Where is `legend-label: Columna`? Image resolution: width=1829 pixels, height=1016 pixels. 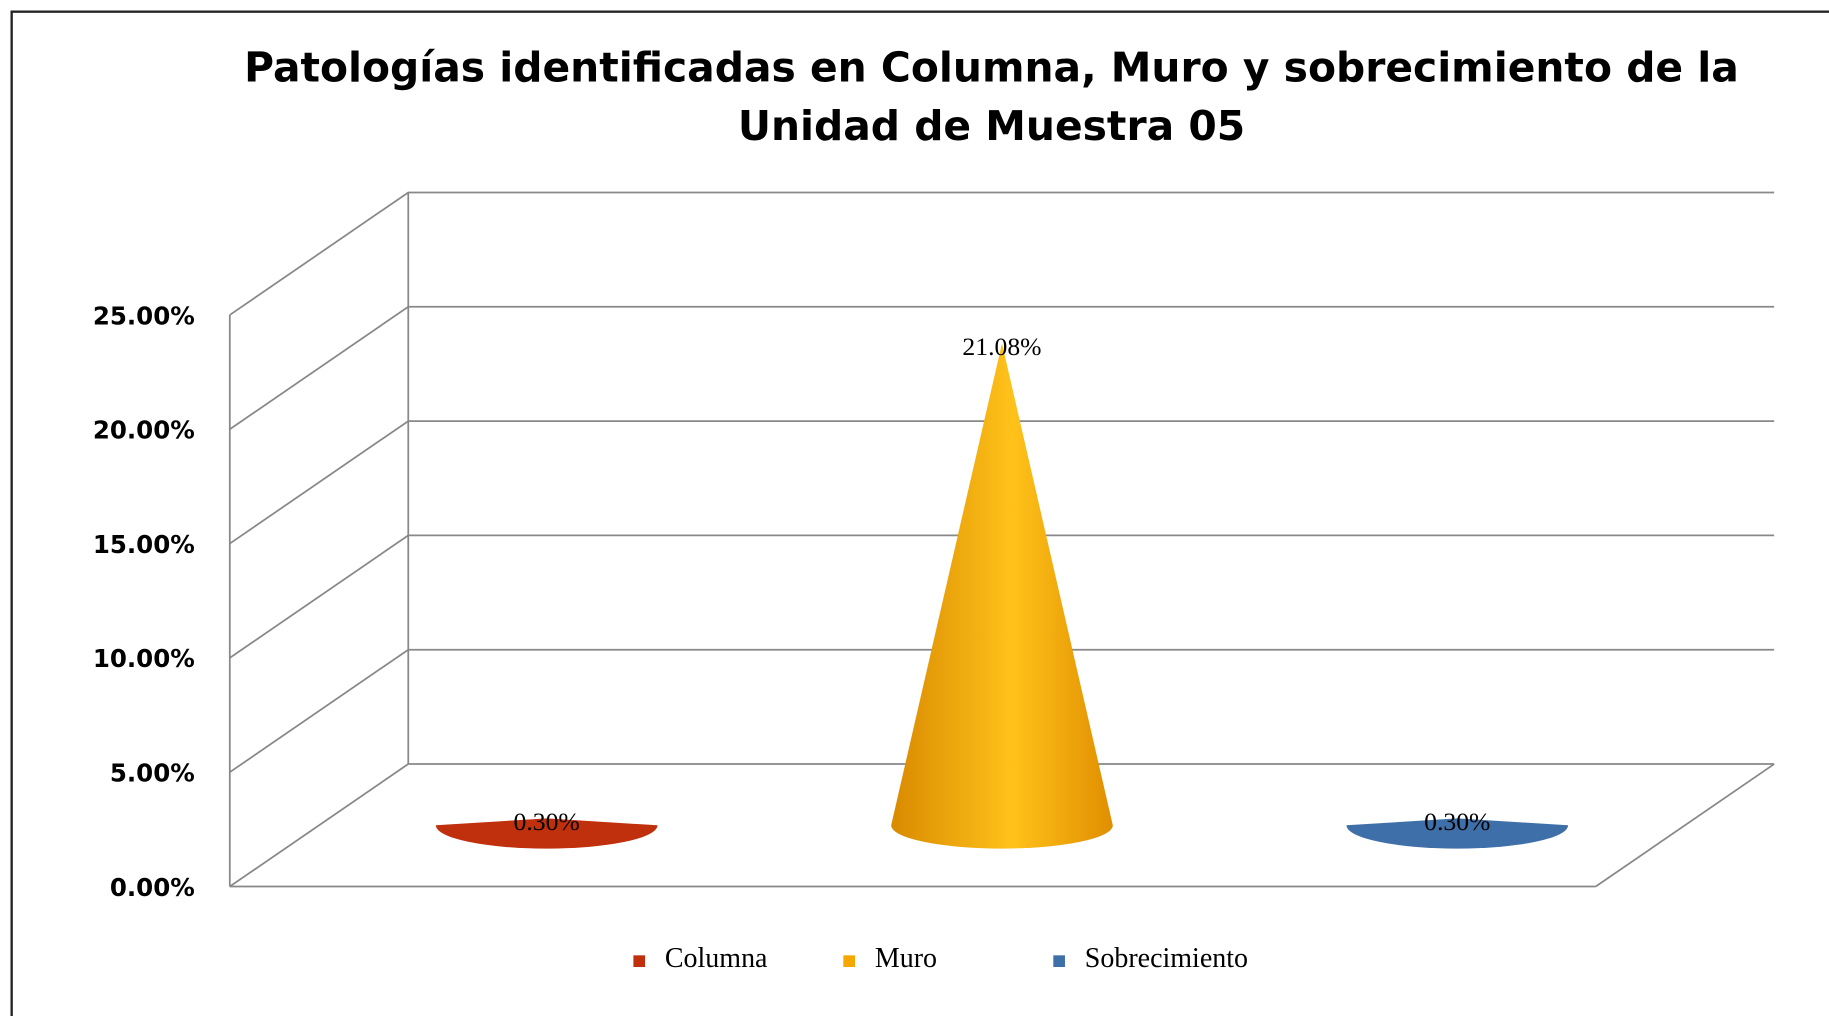 legend-label: Columna is located at coordinates (716, 958).